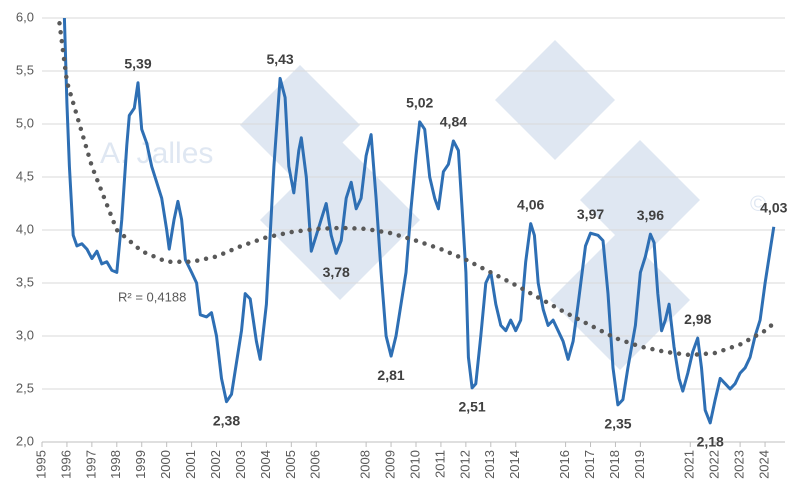 Image resolution: width=800 pixels, height=500 pixels. I want to click on y-tick-label: 3,5, so click(25, 281).